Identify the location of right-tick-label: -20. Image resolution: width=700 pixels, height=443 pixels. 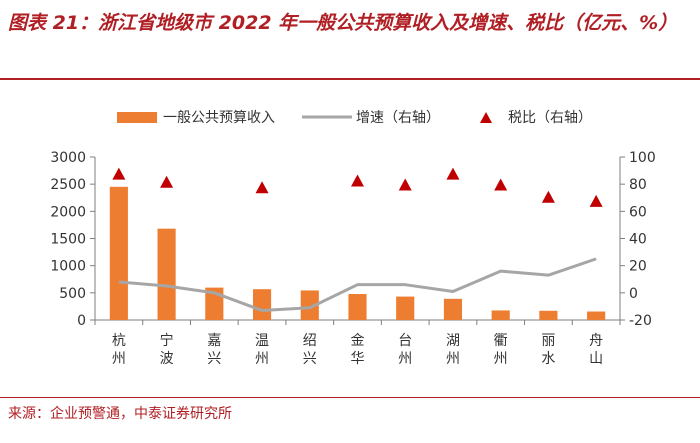
(640, 321).